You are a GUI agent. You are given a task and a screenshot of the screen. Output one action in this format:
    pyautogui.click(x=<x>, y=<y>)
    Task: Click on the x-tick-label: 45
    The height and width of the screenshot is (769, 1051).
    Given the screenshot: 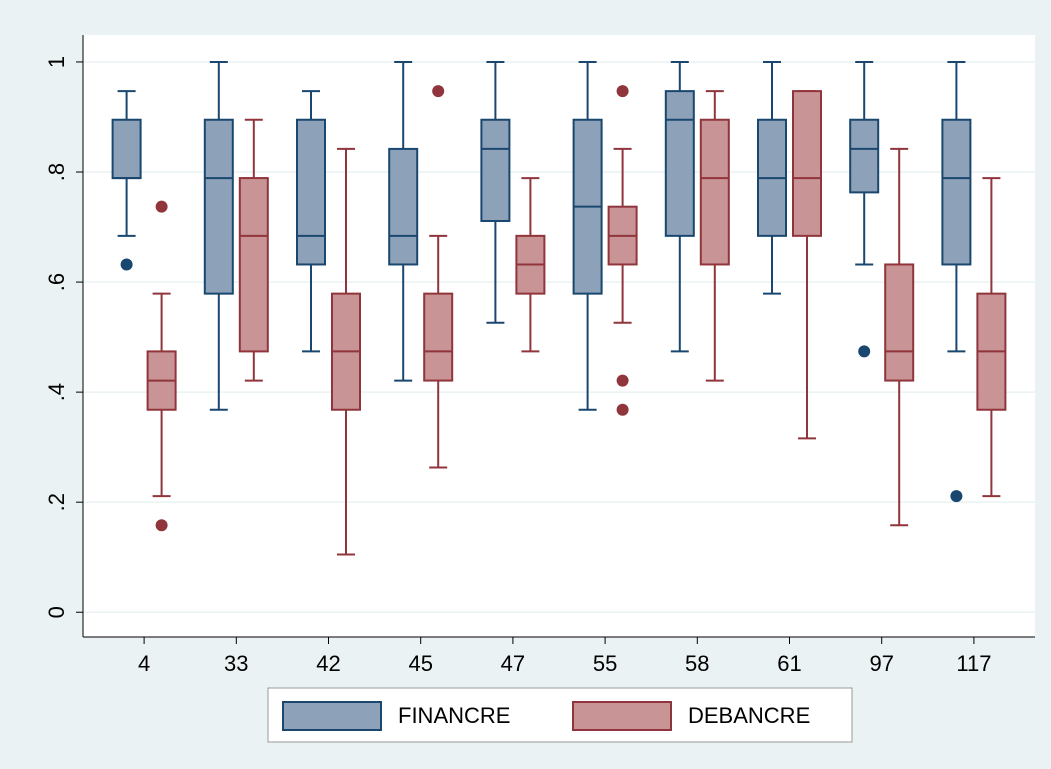 What is the action you would take?
    pyautogui.click(x=420, y=663)
    